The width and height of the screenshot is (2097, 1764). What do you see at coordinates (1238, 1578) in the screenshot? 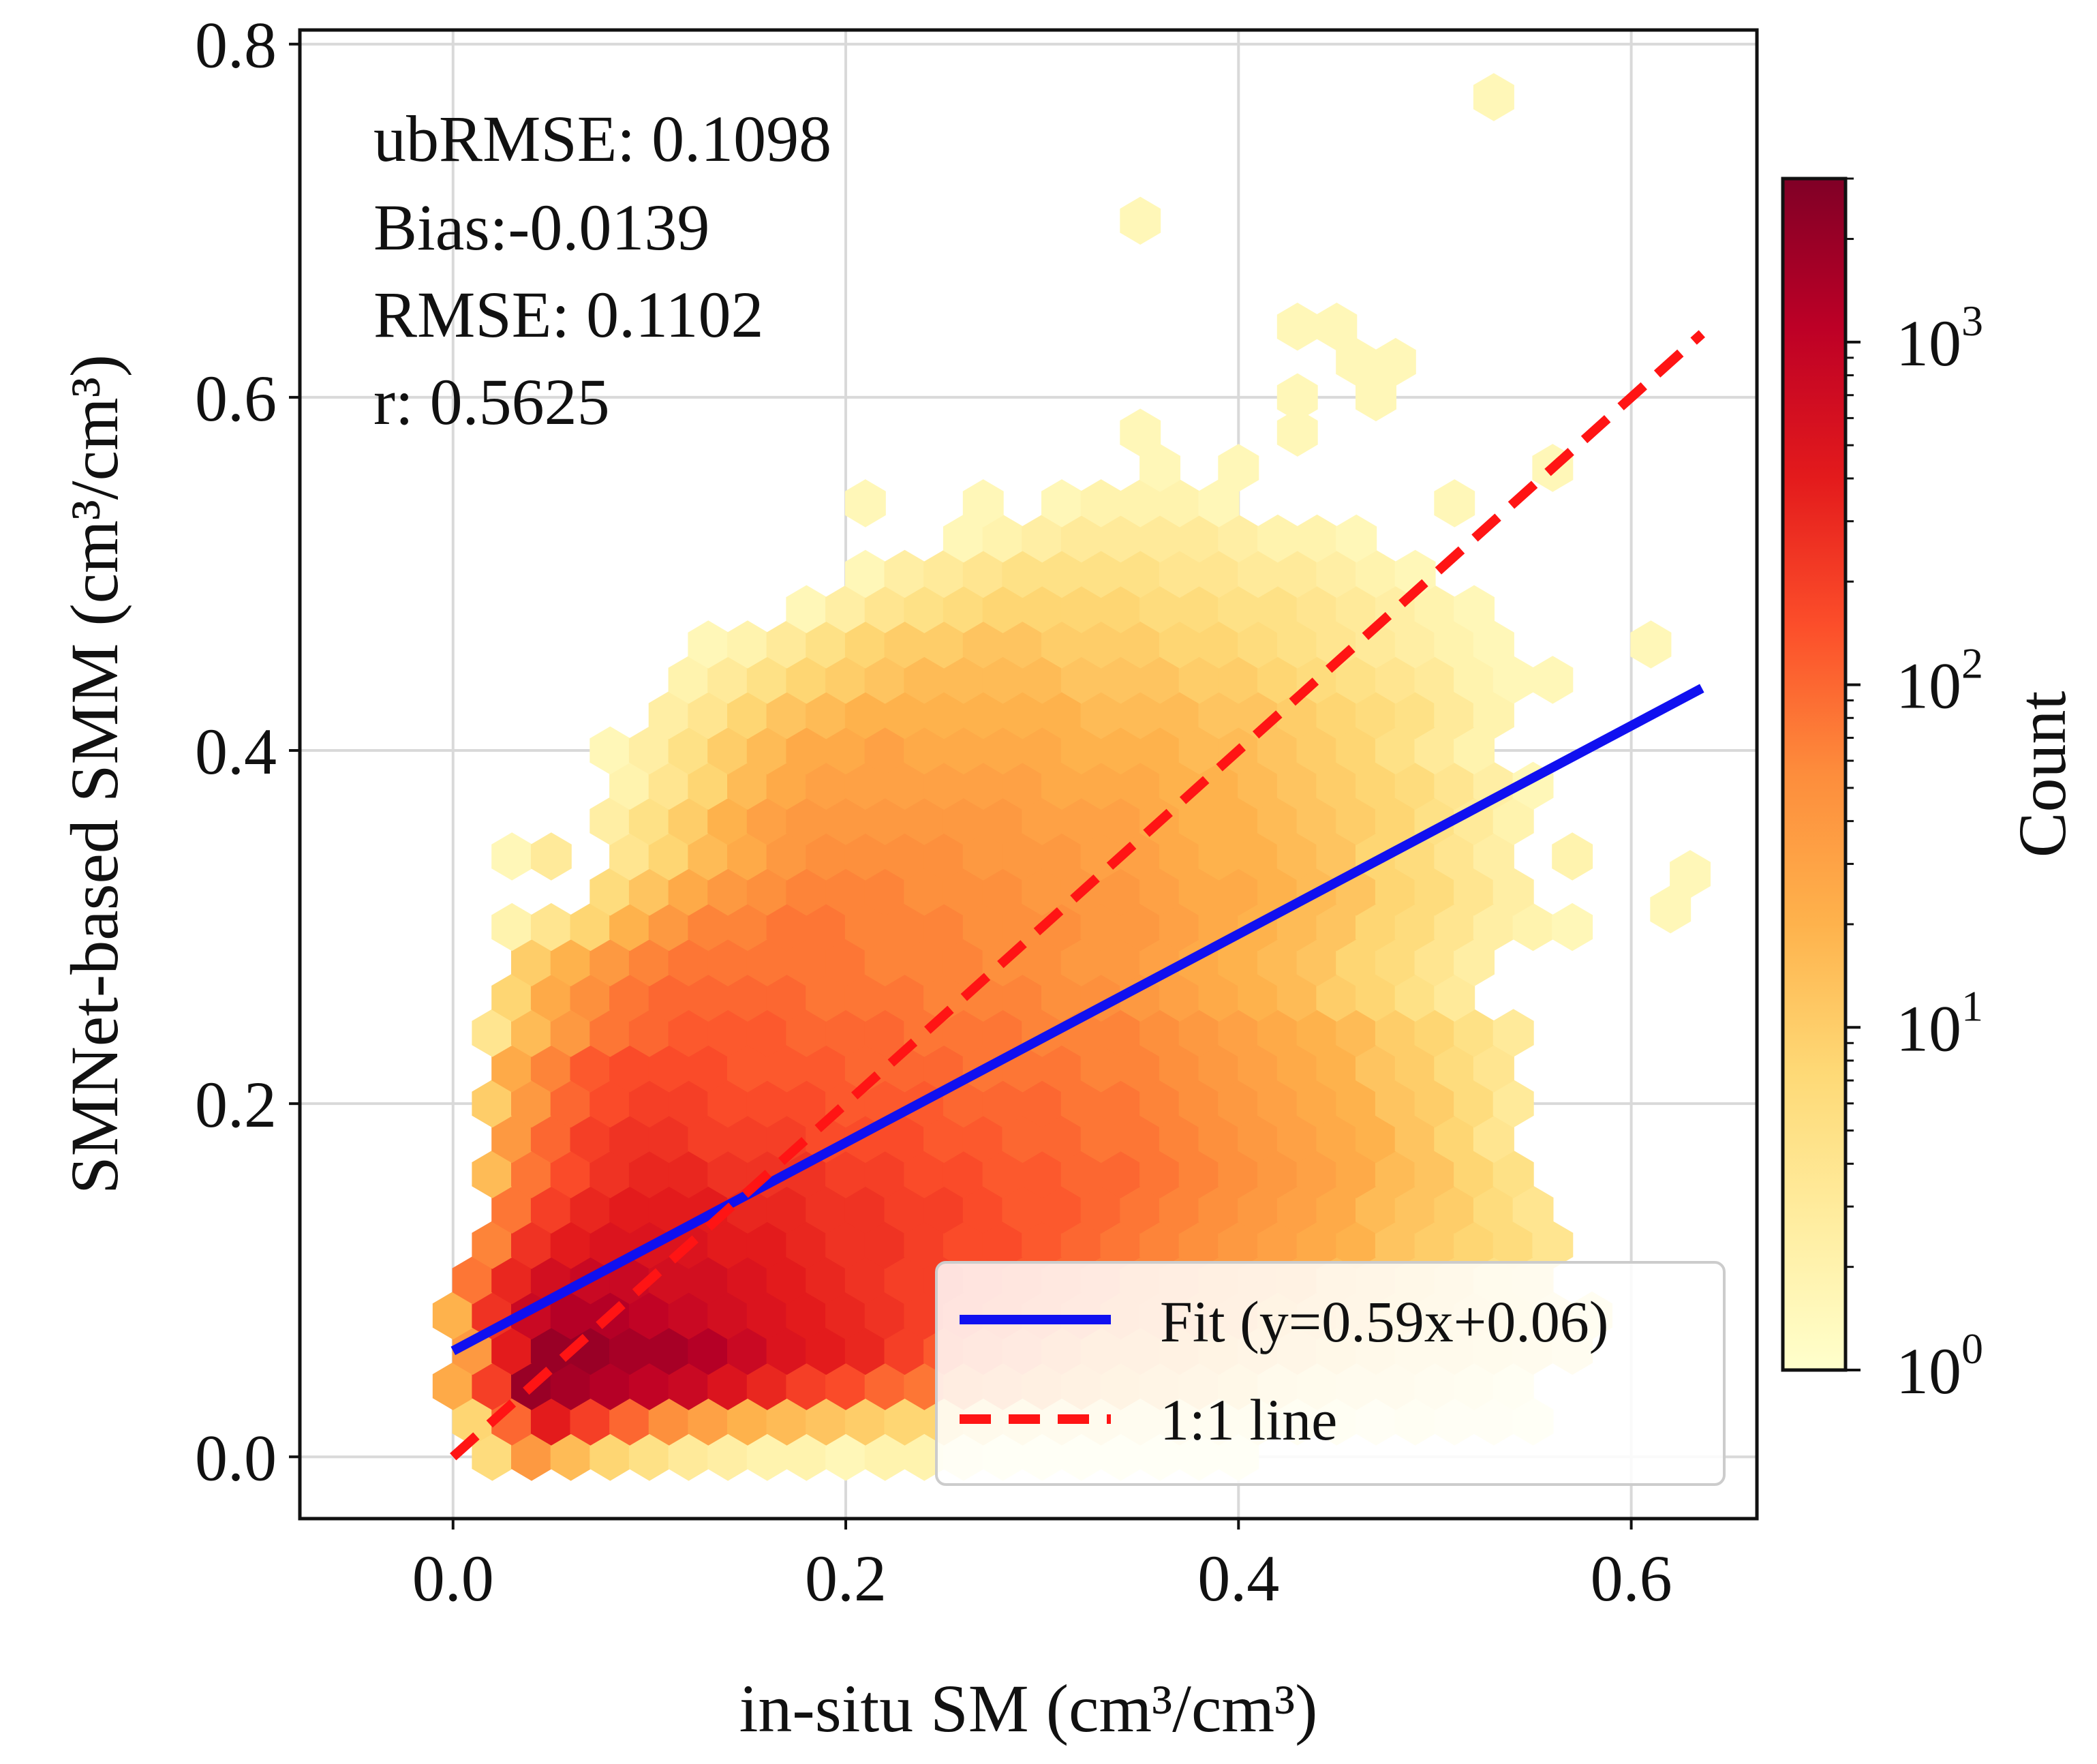
I see `x-tick-label: 0.4` at bounding box center [1238, 1578].